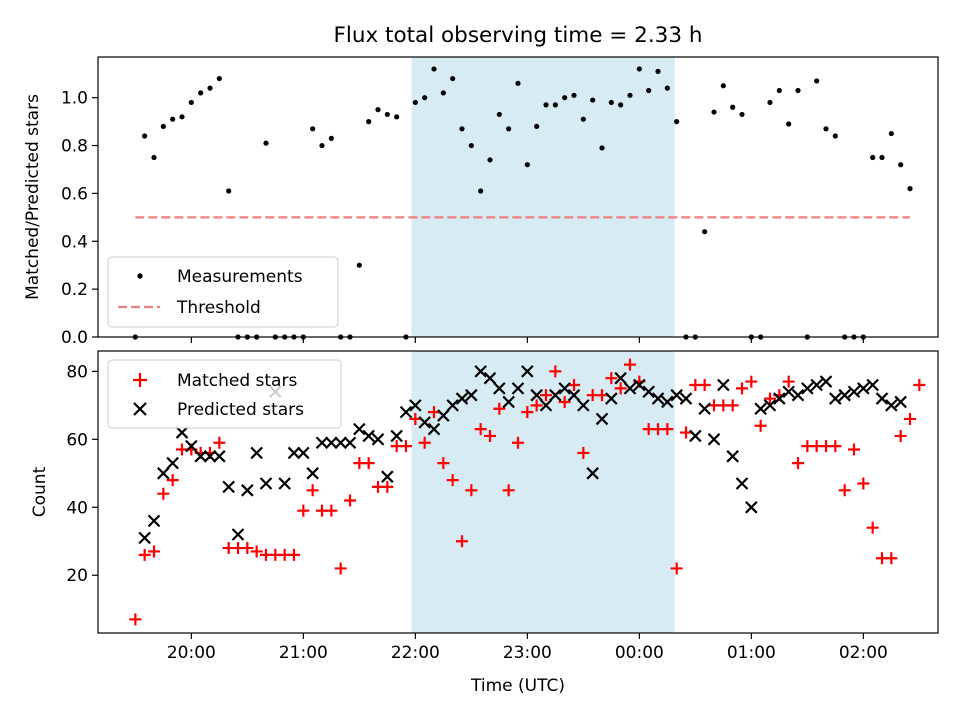 The width and height of the screenshot is (960, 720). What do you see at coordinates (74, 194) in the screenshot?
I see `top-y-tick-label: 0.6` at bounding box center [74, 194].